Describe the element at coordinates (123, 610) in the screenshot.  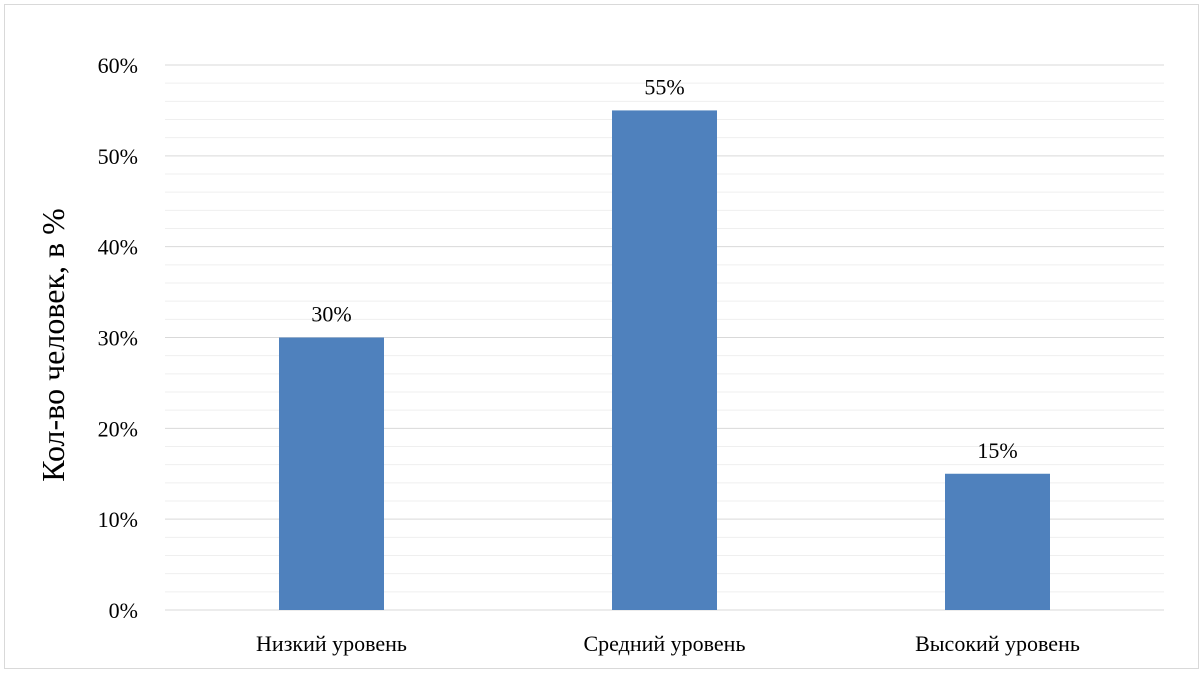
I see `y-tick-label: 0%` at that location.